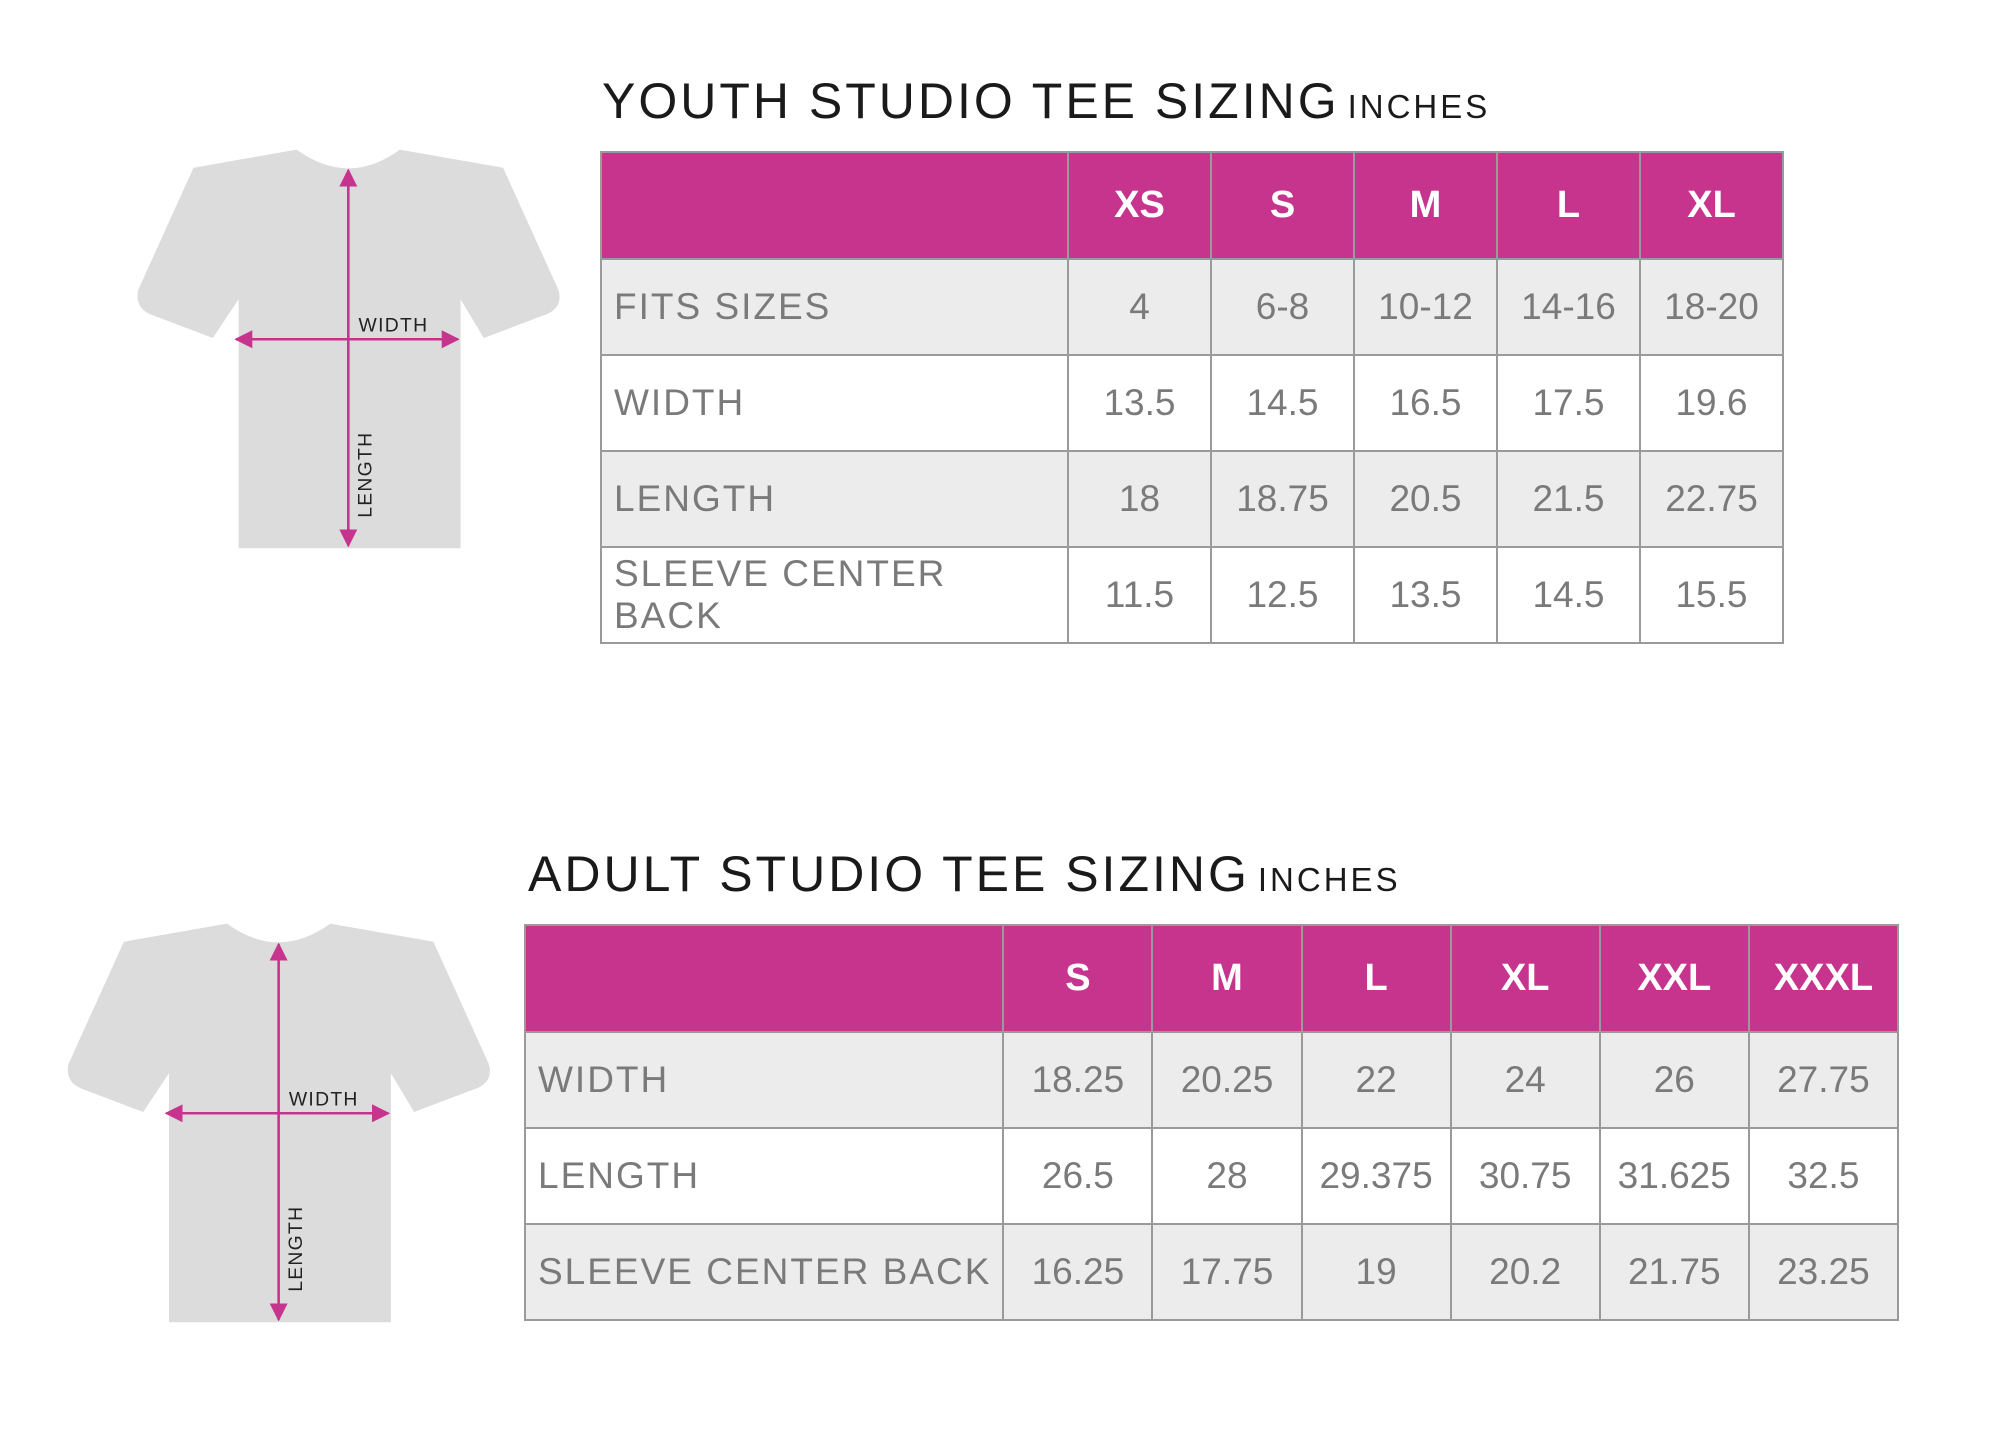 The image size is (2000, 1440). I want to click on size-row: WIDTH 13.5 14.5 16.5 17.5 19.6, so click(1192, 403).